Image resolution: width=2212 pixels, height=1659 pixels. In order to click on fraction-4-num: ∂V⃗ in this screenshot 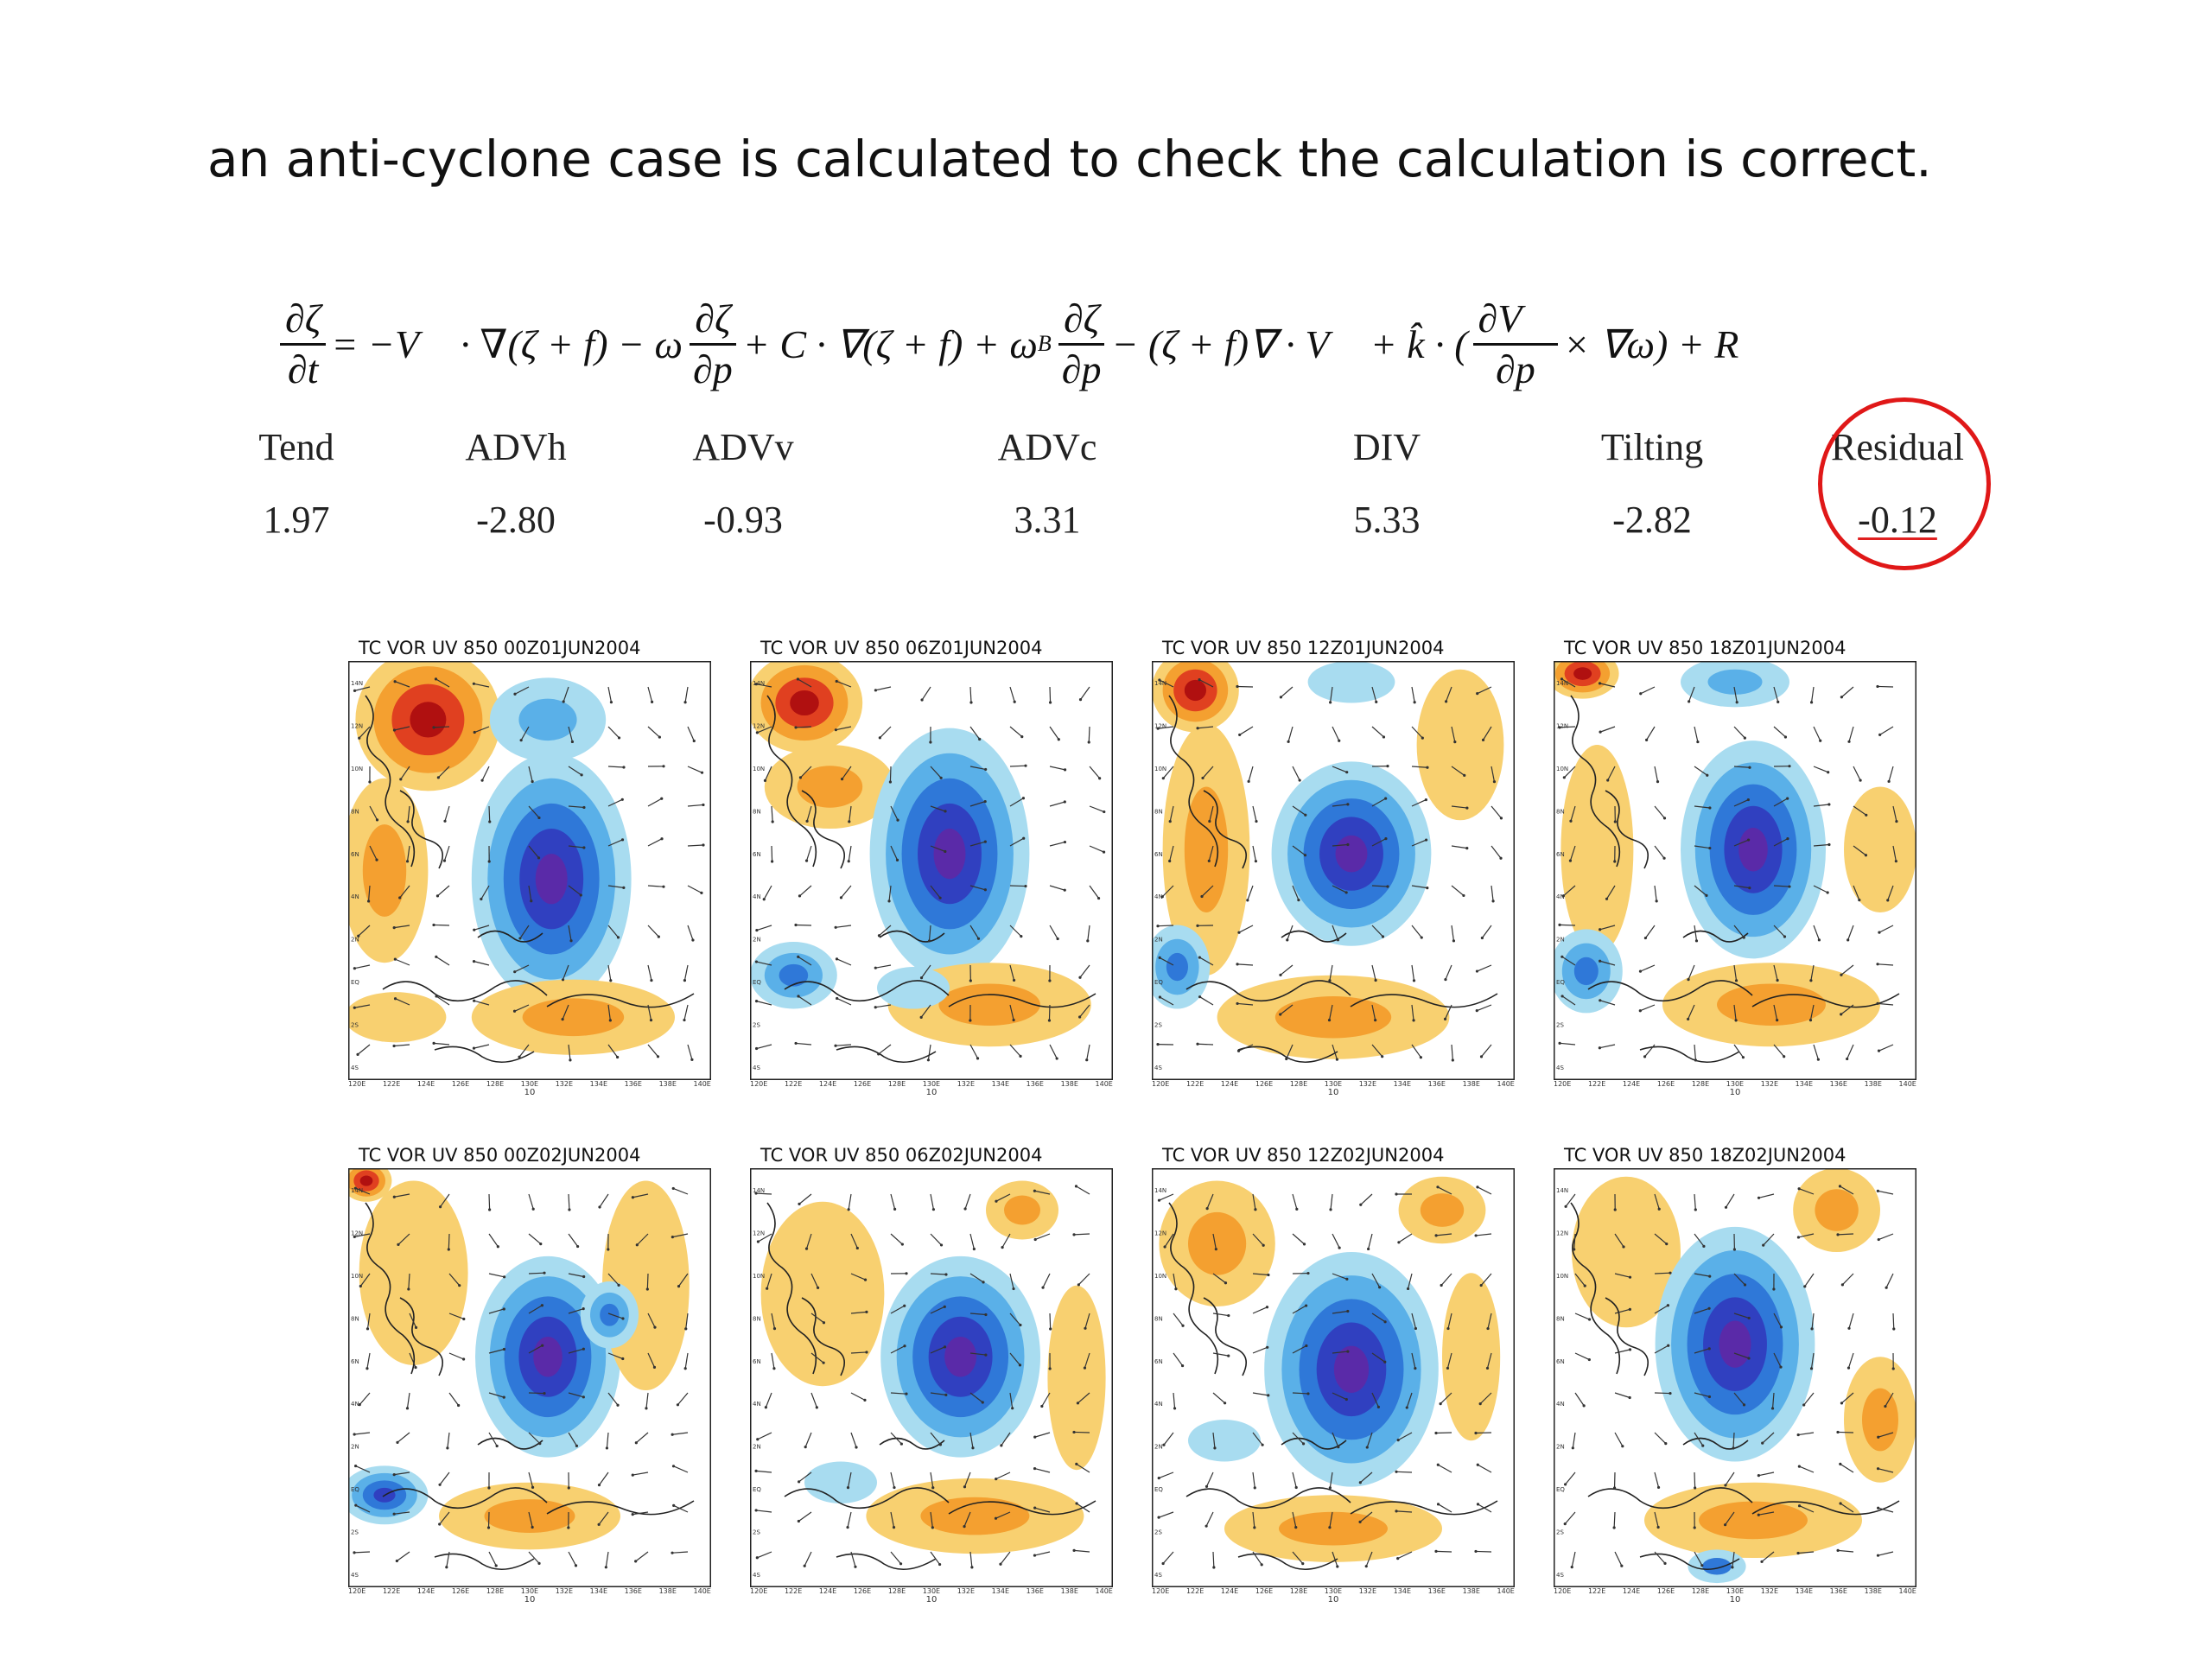, I will do `click(1515, 320)`.